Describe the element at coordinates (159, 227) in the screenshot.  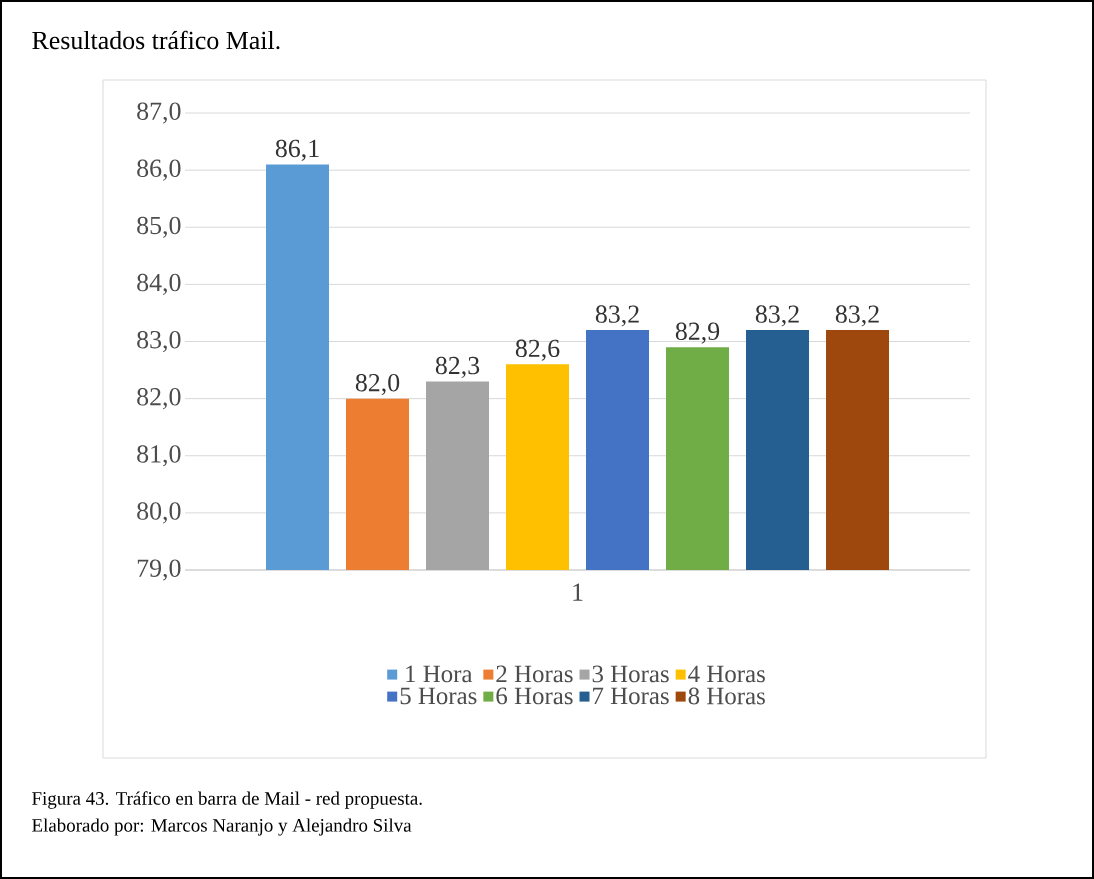
I see `y-tick-label: 85,0` at that location.